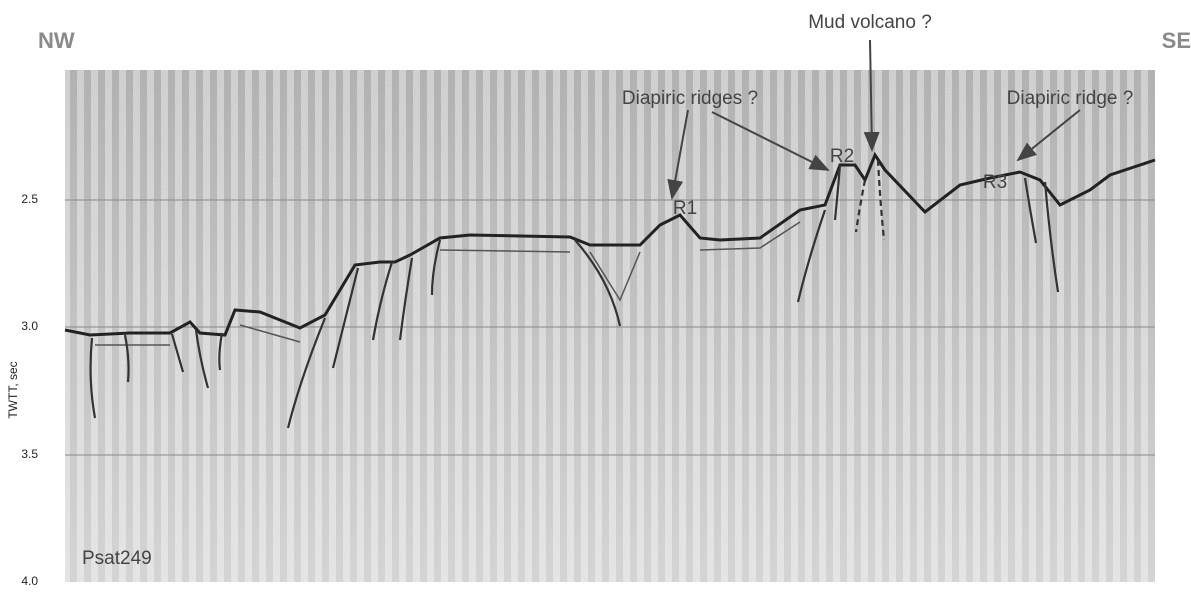 Image resolution: width=1191 pixels, height=592 pixels. I want to click on direction-right: SE, so click(1176, 40).